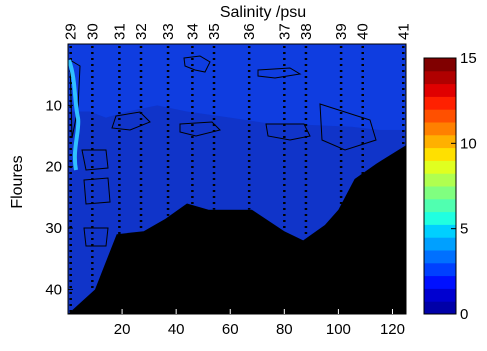  Describe the element at coordinates (403, 31) in the screenshot. I see `salinity-tick-label: 41` at that location.